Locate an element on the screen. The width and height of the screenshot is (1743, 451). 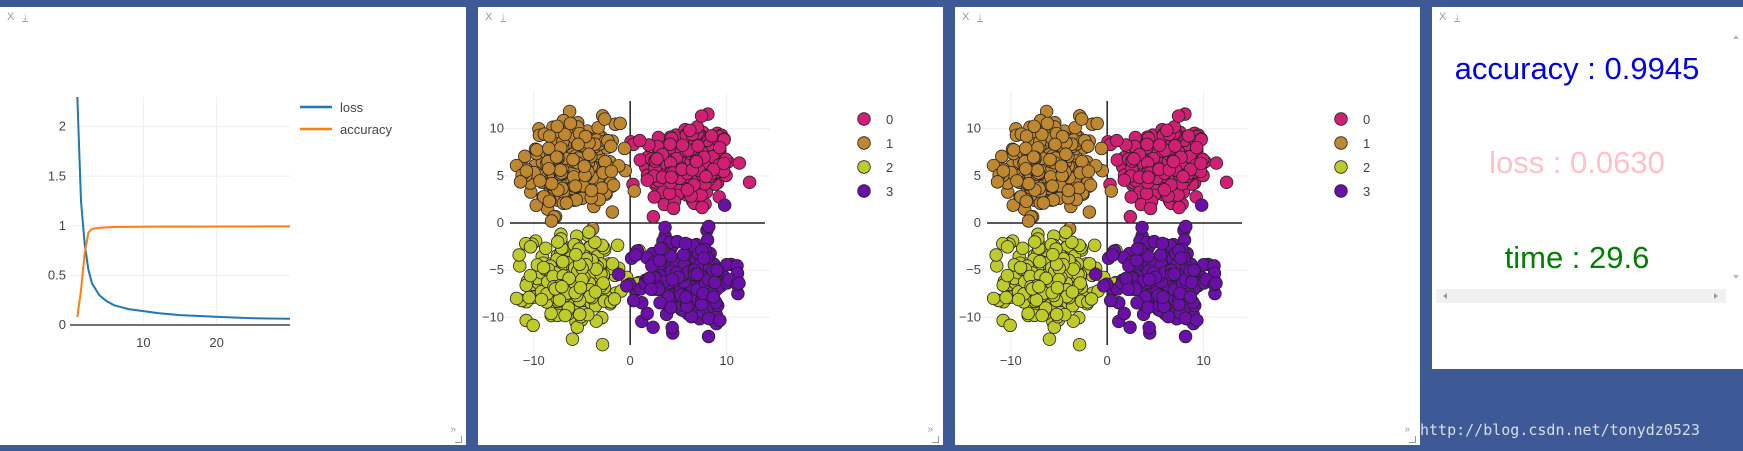
scroll-left-icon is located at coordinates (1445, 296).